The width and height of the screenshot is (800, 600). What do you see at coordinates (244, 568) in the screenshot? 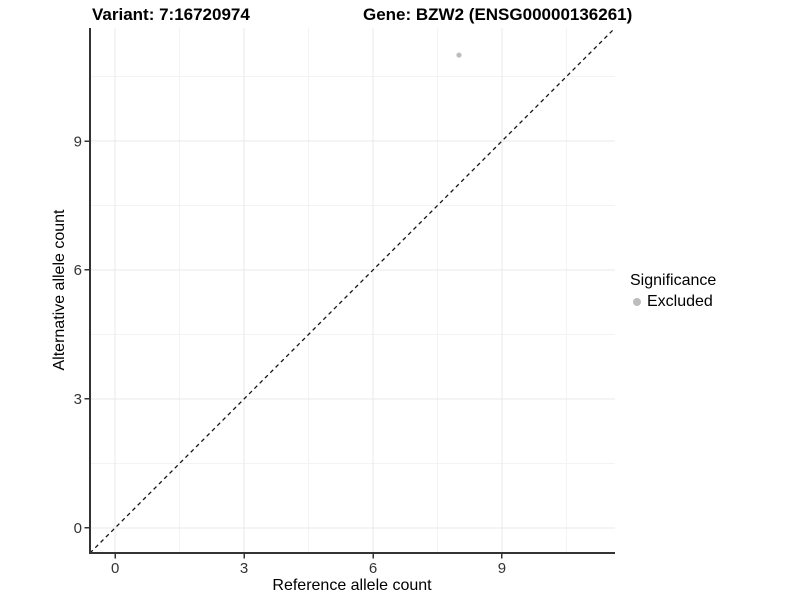
I see `x-tick-label: 3` at bounding box center [244, 568].